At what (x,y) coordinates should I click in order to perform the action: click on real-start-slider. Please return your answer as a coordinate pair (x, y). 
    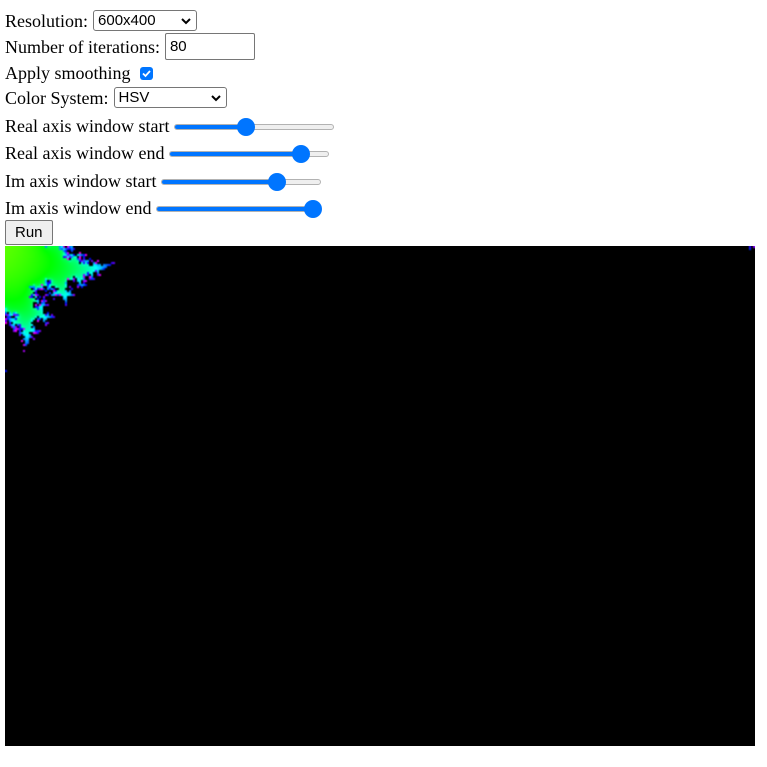
    Looking at the image, I should click on (254, 126).